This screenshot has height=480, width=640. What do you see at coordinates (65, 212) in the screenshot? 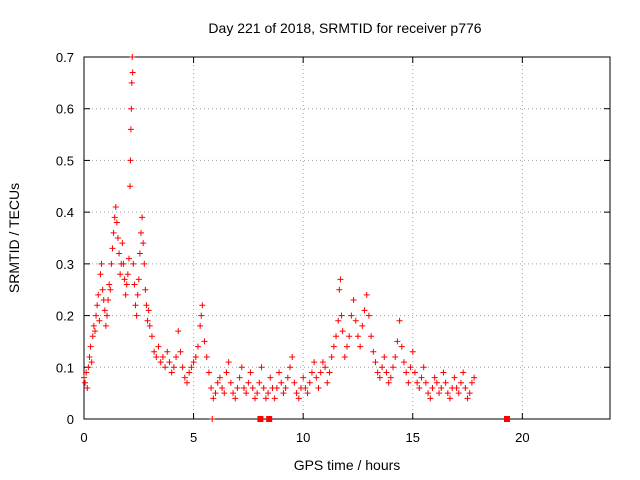
I see `y-tick-label: 0.4` at bounding box center [65, 212].